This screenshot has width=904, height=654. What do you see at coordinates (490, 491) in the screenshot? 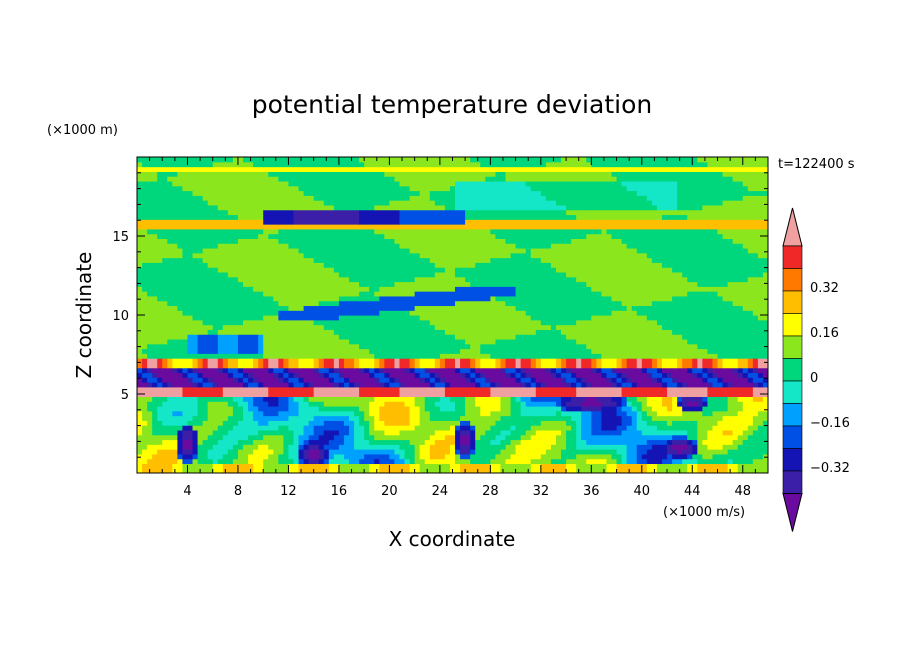
I see `x-tick-label: 28` at bounding box center [490, 491].